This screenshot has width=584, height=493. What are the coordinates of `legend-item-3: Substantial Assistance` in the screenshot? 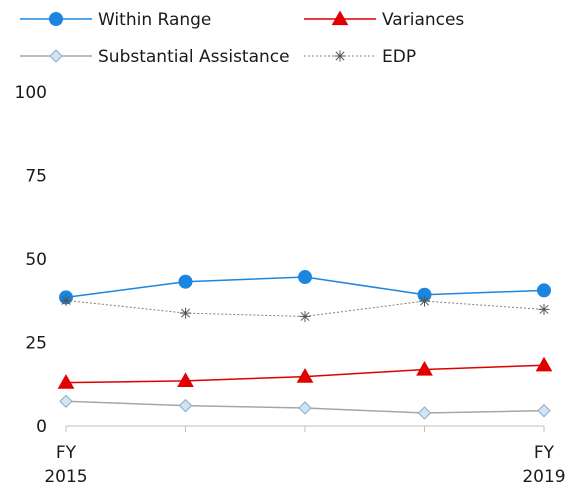 It's located at (155, 57).